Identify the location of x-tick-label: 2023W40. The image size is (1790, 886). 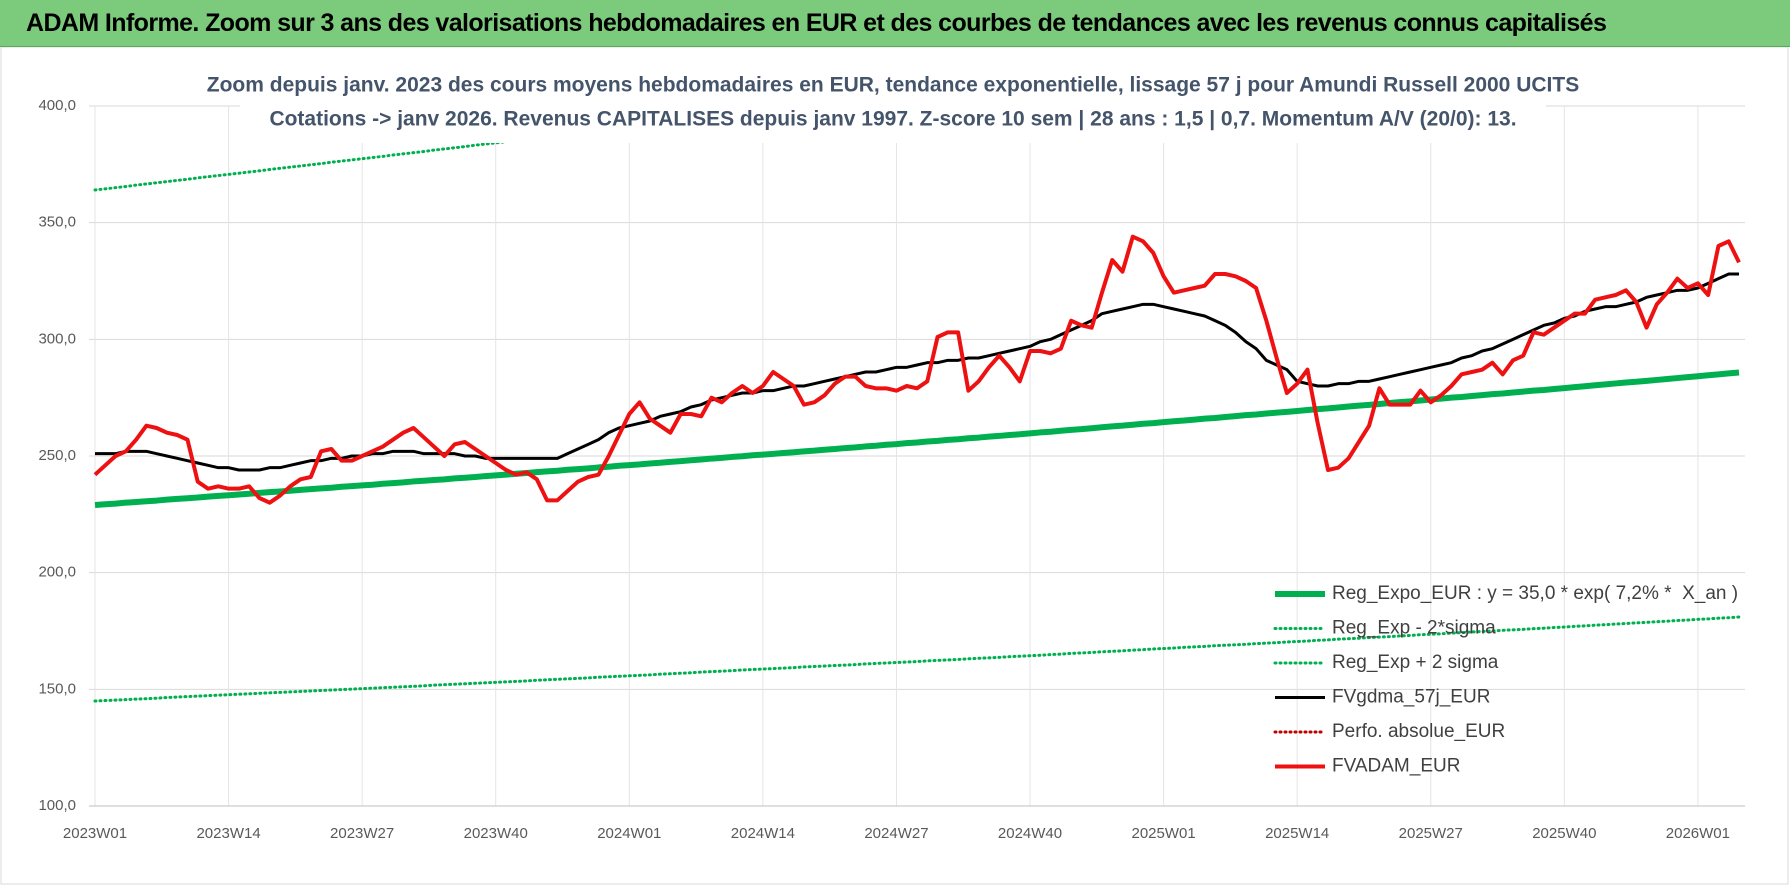
(496, 833).